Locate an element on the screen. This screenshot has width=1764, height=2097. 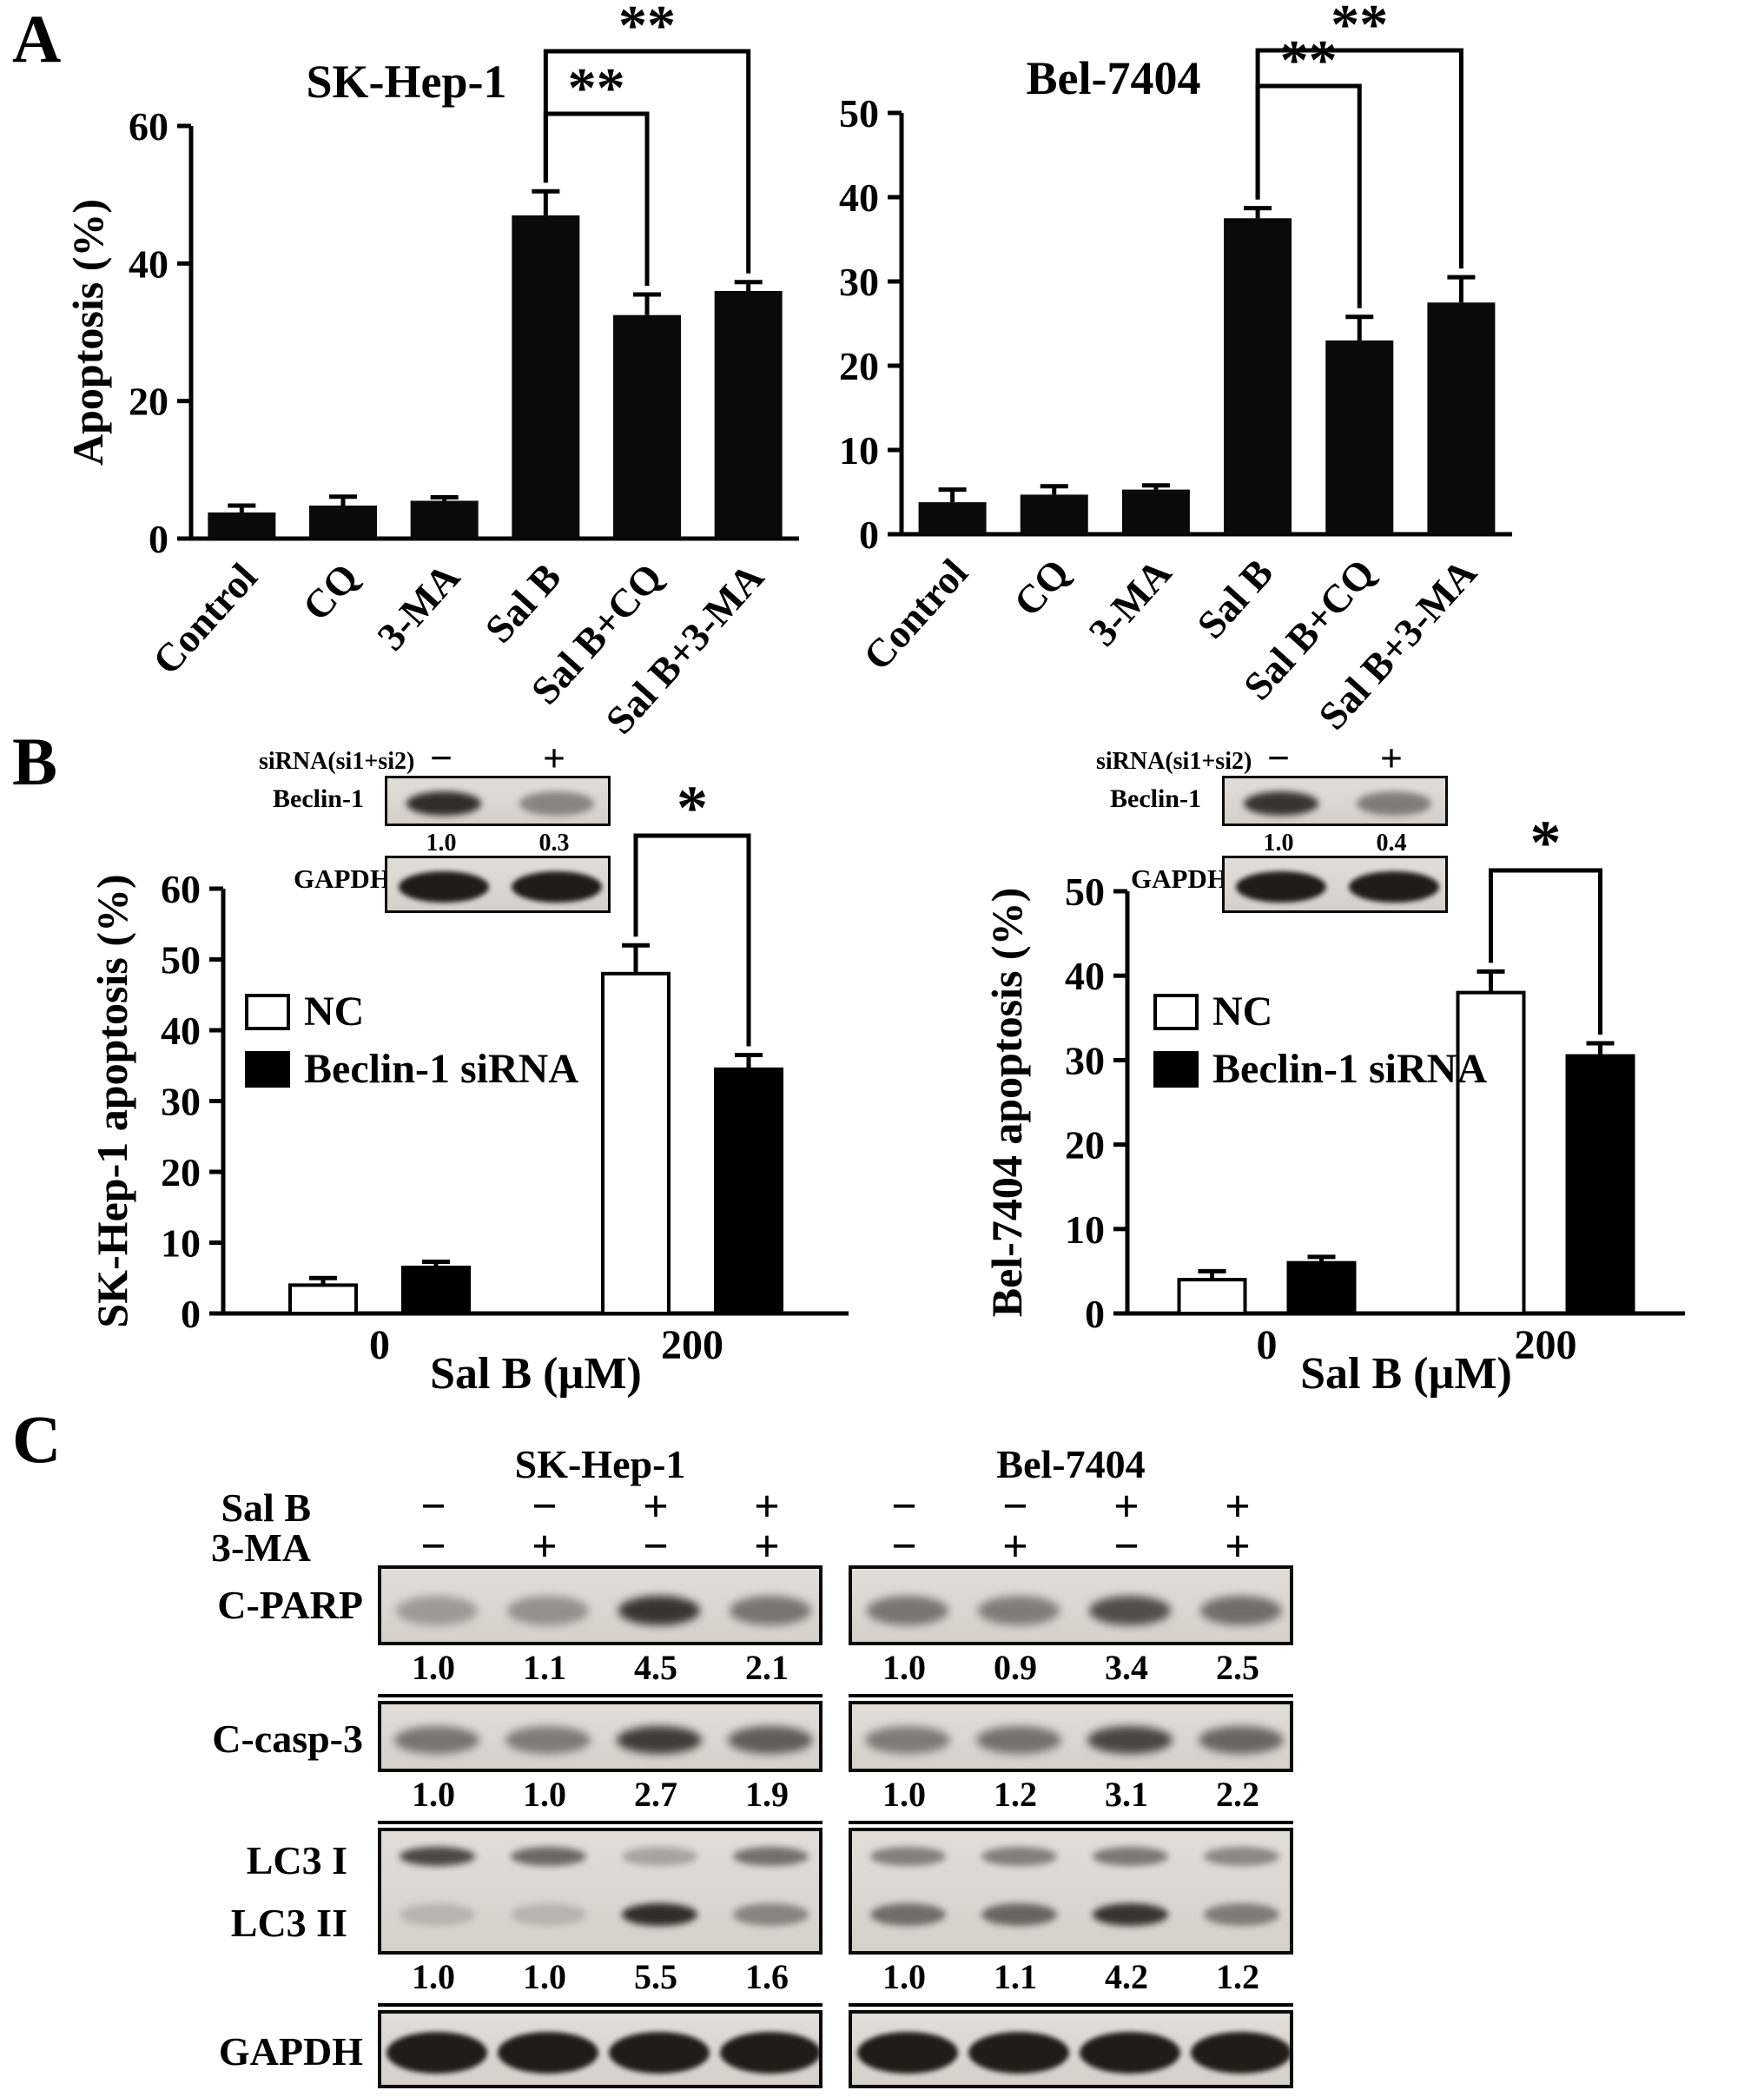
y-tick-label: 60 is located at coordinates (148, 126).